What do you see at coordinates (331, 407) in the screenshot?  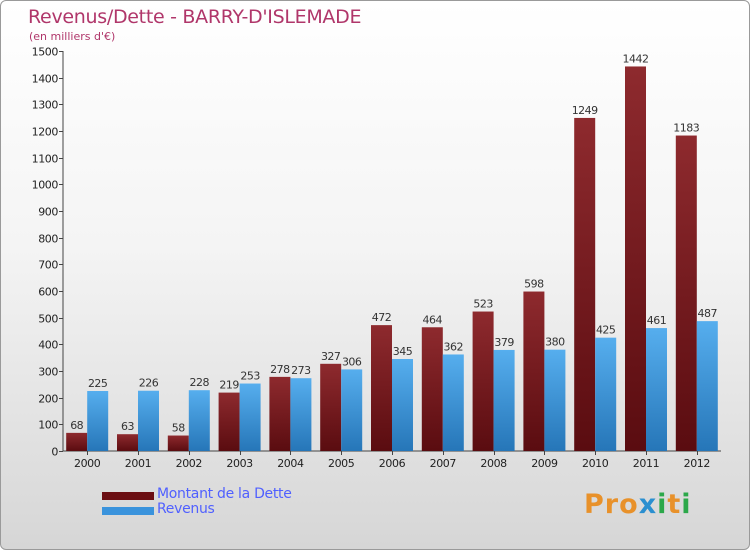 I see `bar-debt-2005` at bounding box center [331, 407].